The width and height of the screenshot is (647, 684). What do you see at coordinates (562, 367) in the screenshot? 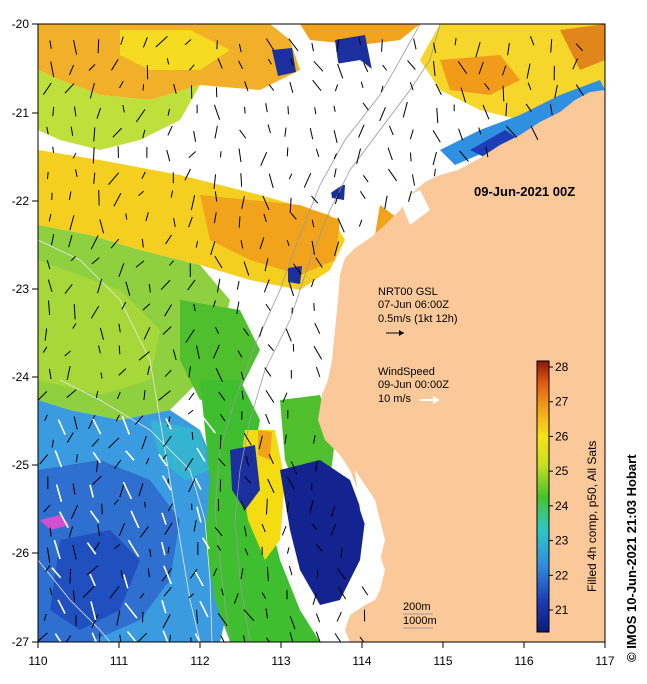
I see `colorbar-tick-28: 28` at bounding box center [562, 367].